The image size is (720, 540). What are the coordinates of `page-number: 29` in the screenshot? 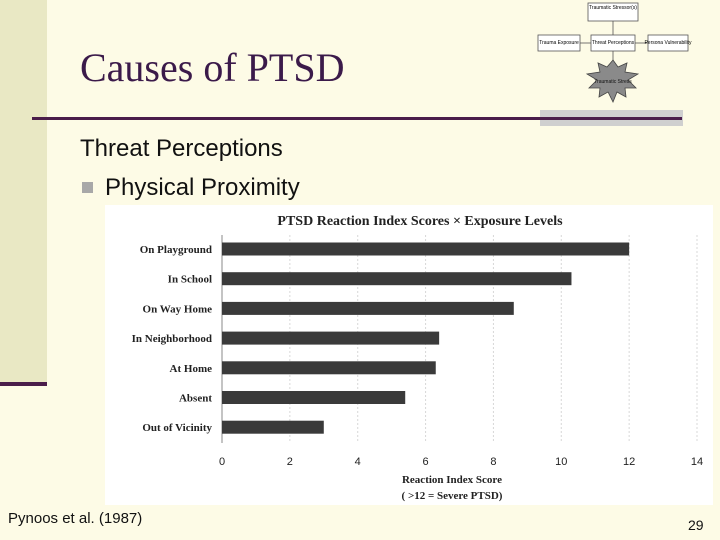 It's located at (696, 525).